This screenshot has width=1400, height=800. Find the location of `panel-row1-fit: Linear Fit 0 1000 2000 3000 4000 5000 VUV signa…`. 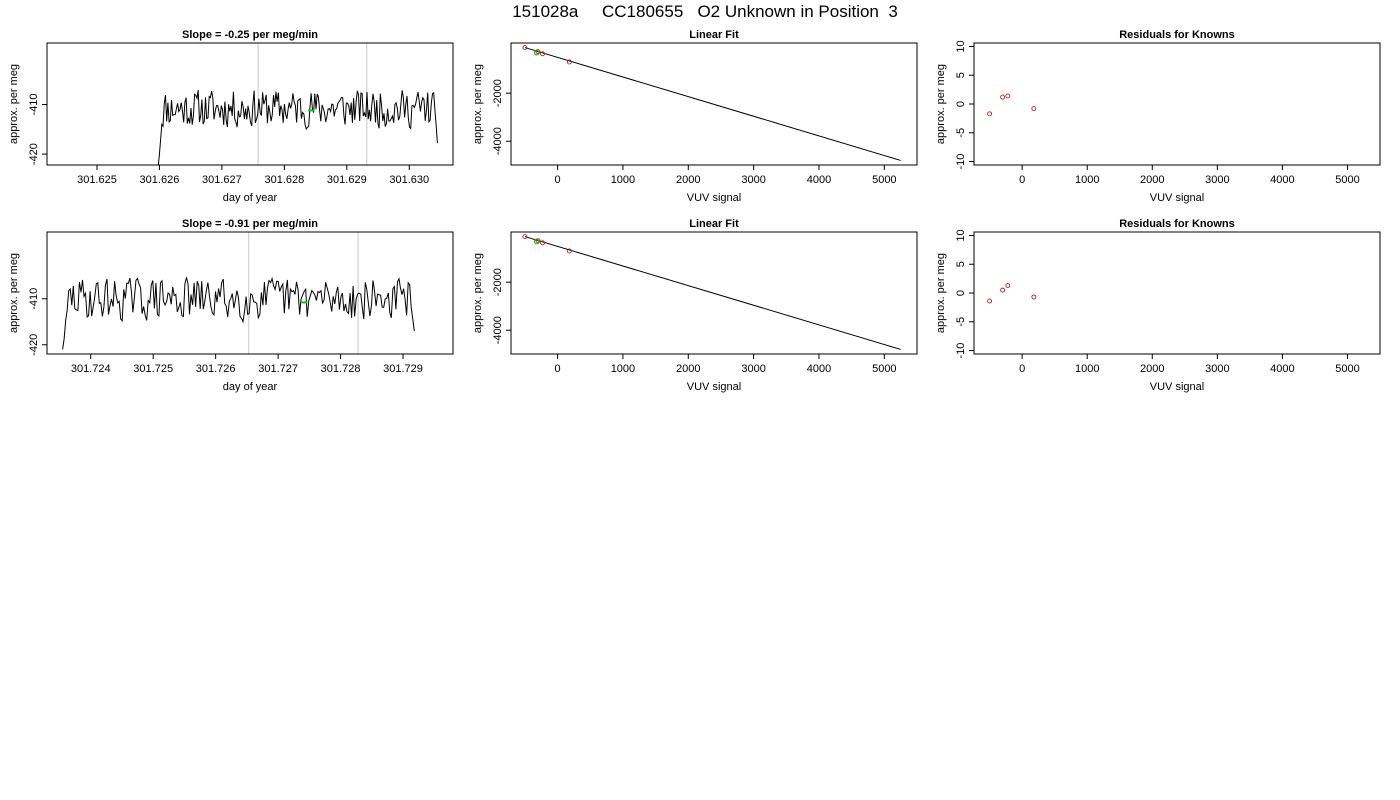

panel-row1-fit: Linear Fit 0 1000 2000 3000 4000 5000 VUV signa… is located at coordinates (695, 116).